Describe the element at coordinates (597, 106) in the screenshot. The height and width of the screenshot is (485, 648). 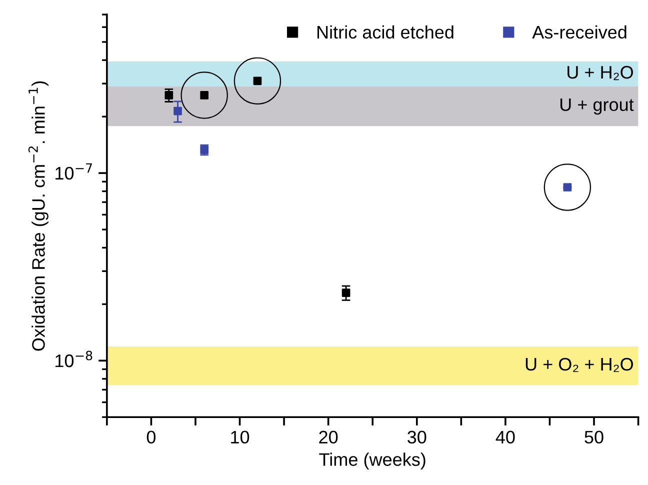
I see `band-label: U + grout` at that location.